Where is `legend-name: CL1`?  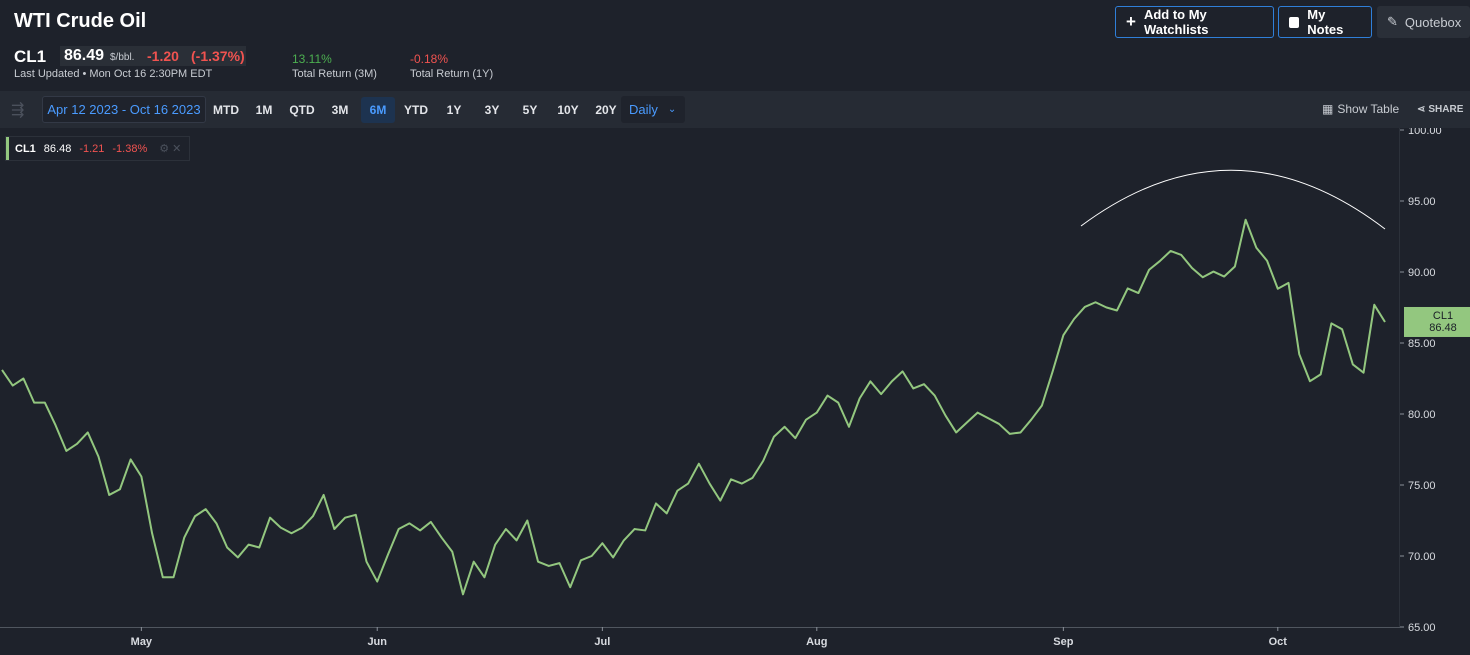
legend-name: CL1 is located at coordinates (25, 148).